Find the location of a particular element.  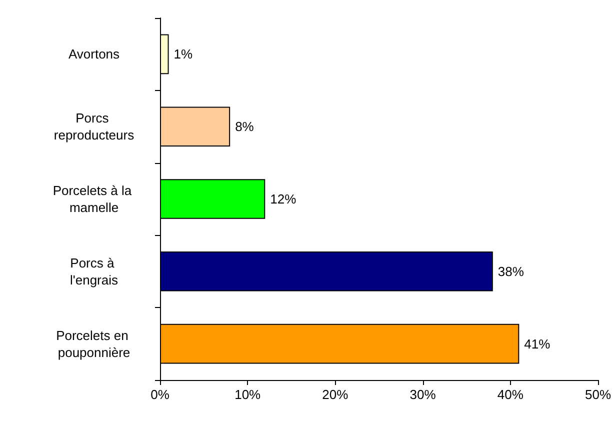

data-label: 38% is located at coordinates (511, 271).